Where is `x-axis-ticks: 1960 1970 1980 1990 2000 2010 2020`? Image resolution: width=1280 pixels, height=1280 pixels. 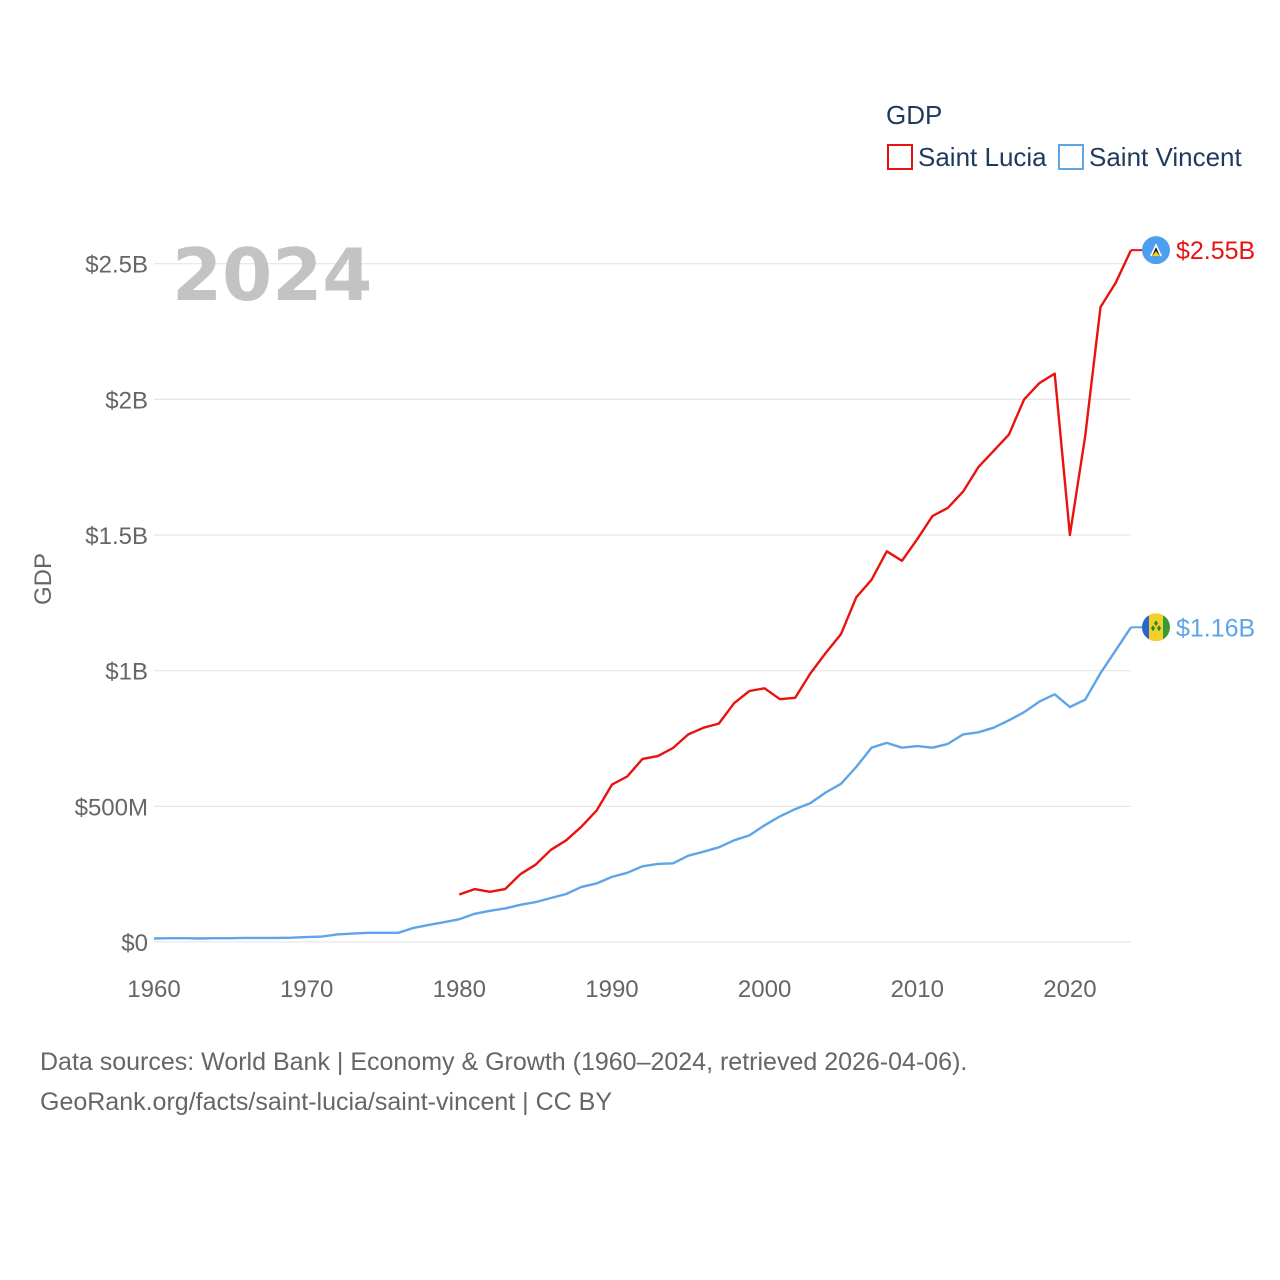
x-axis-ticks: 1960 1970 1980 1990 2000 2010 2020 is located at coordinates (611, 989).